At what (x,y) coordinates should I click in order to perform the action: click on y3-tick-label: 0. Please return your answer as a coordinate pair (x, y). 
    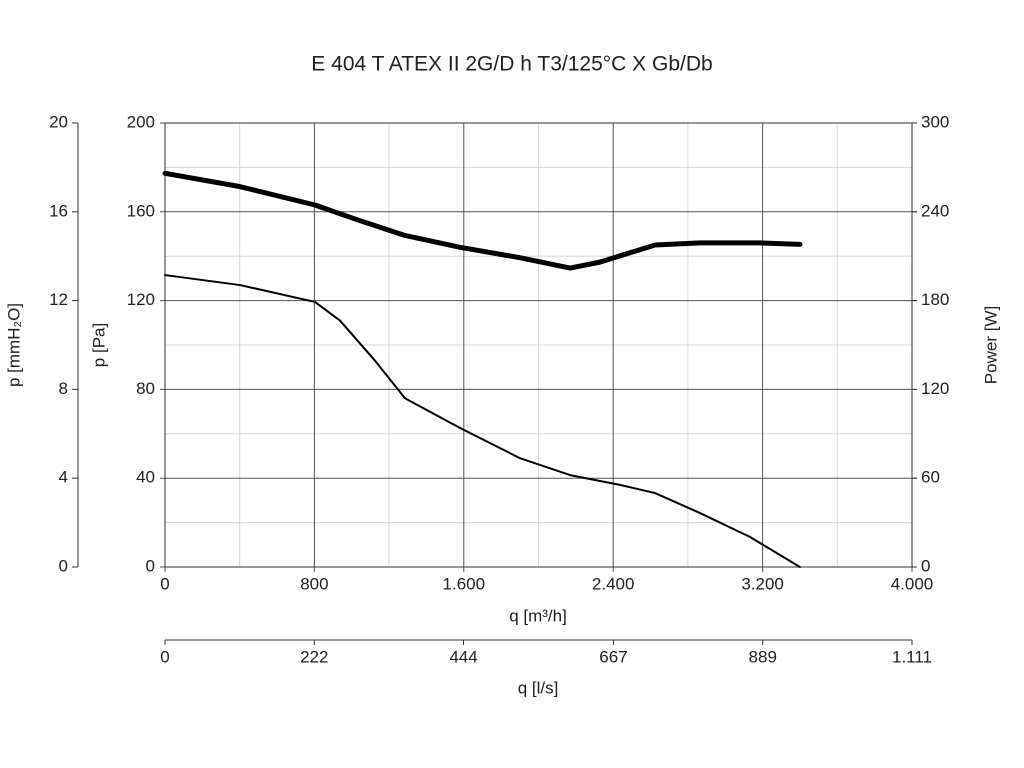
    Looking at the image, I should click on (63, 565).